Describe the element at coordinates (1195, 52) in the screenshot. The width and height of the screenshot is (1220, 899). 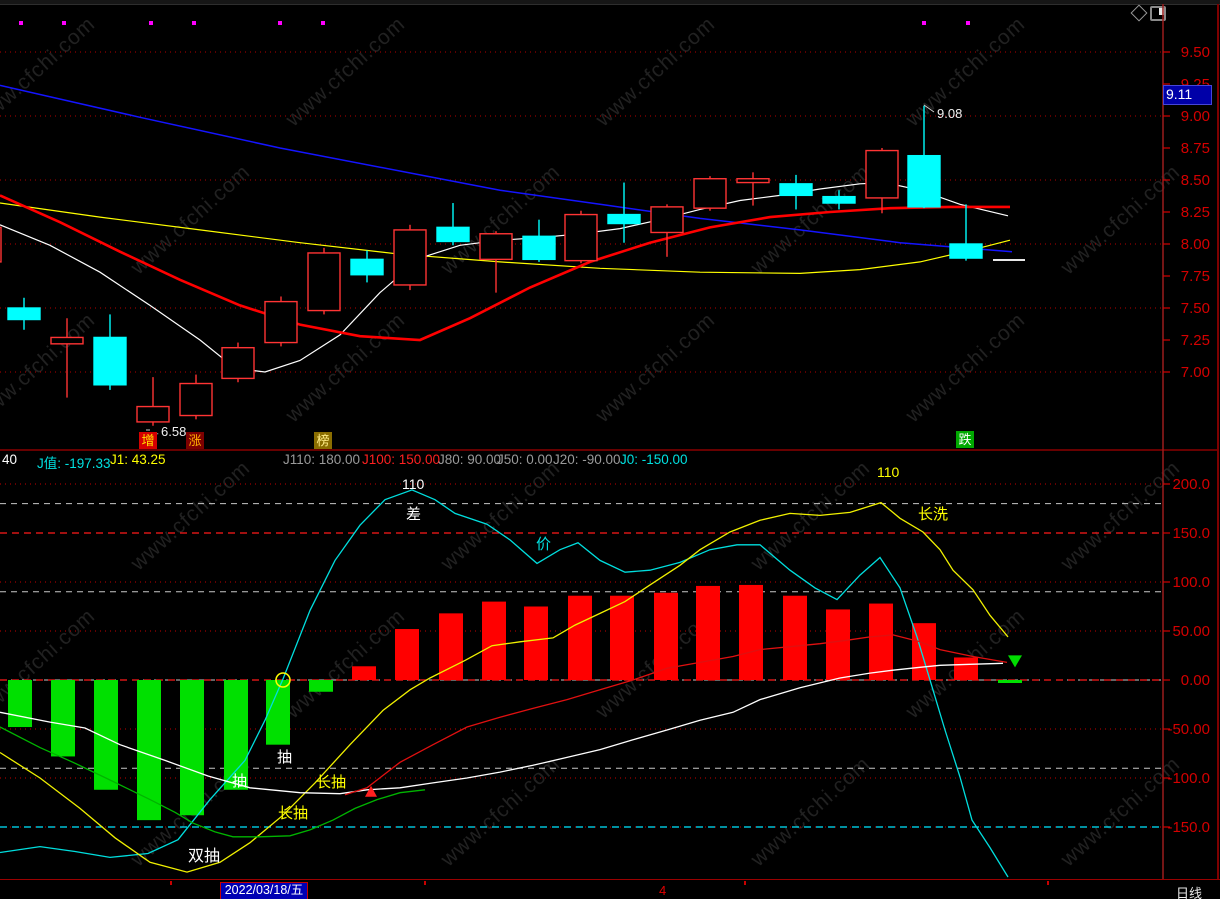
I see `price-axis-label: 9.50` at that location.